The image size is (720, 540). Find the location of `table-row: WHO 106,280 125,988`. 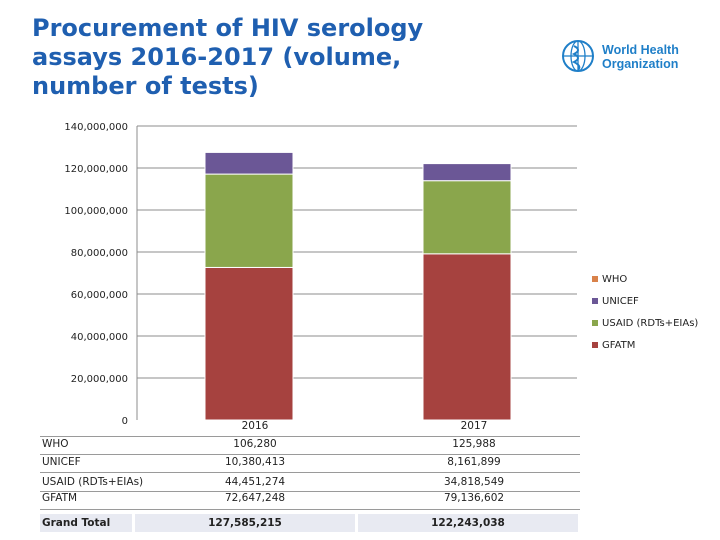

table-row: WHO 106,280 125,988 is located at coordinates (310, 444).